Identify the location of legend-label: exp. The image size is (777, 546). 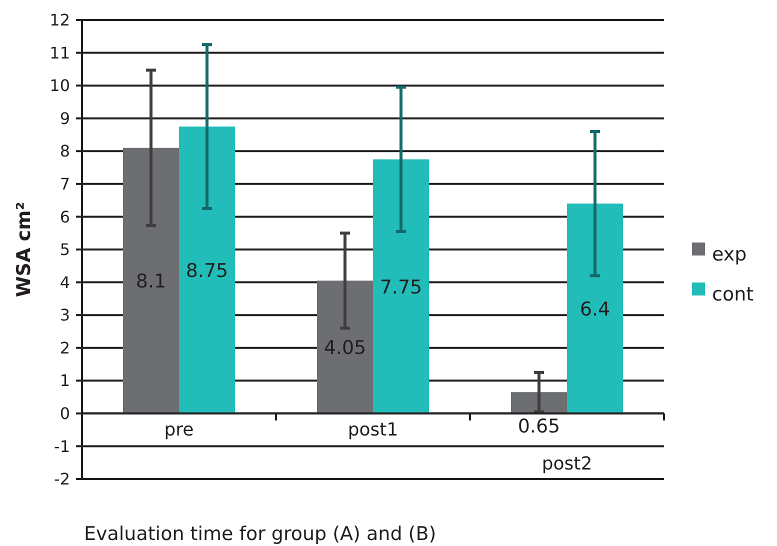
(729, 255).